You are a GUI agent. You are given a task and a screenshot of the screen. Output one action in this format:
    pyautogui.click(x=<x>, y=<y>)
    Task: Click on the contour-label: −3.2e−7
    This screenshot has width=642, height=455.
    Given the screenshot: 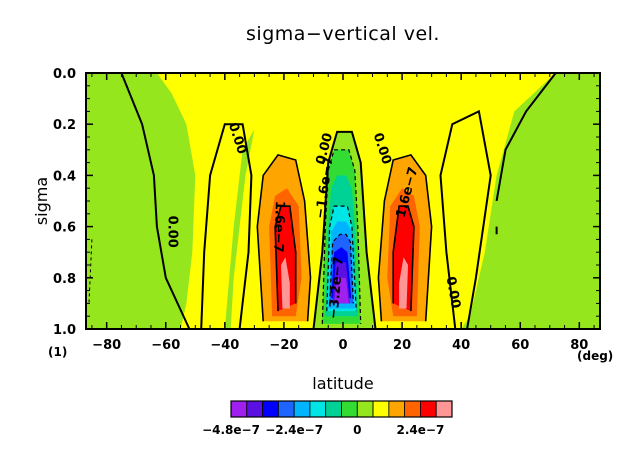 What is the action you would take?
    pyautogui.click(x=336, y=288)
    